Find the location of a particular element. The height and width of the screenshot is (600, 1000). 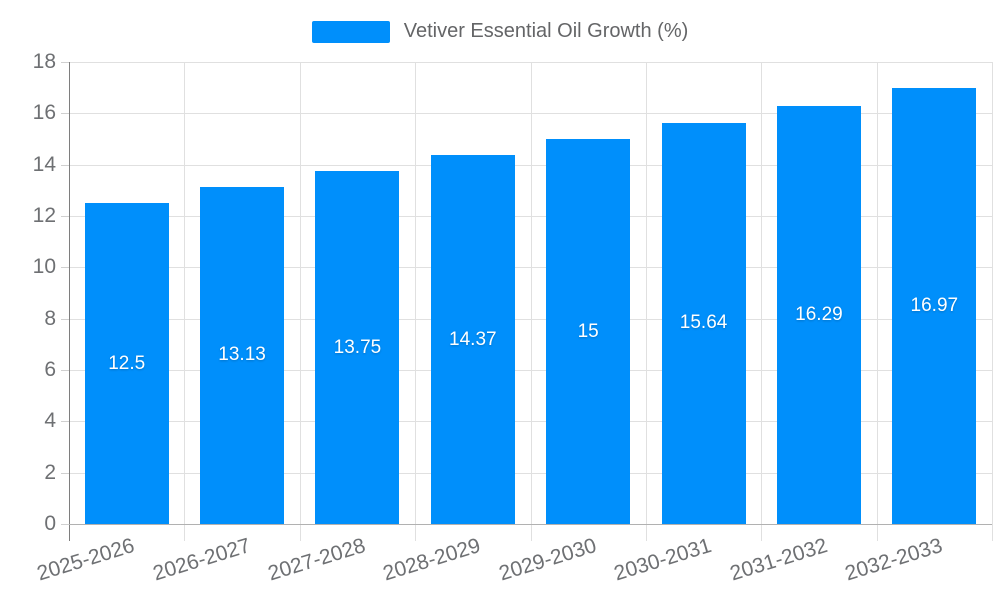

y-axis-line is located at coordinates (69, 301).